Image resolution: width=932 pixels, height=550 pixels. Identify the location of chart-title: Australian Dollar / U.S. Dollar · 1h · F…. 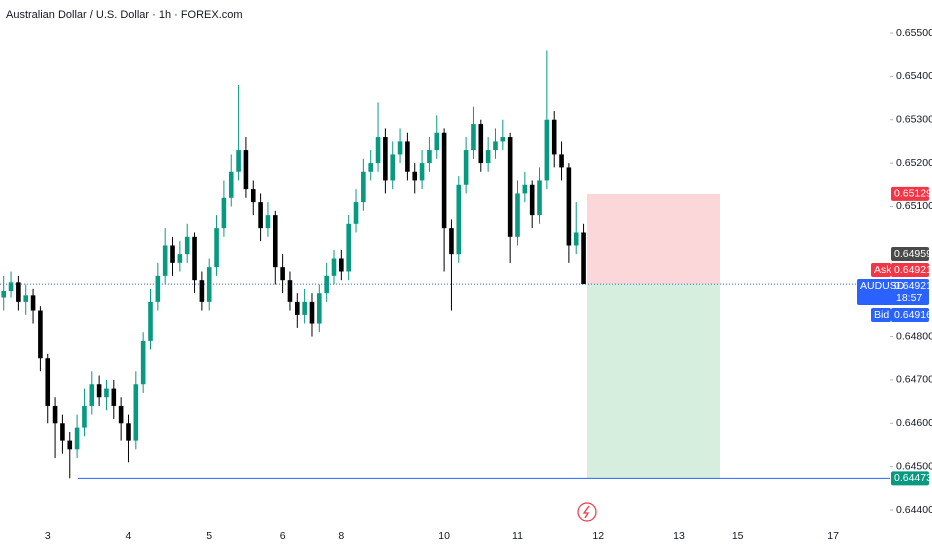
(124, 15).